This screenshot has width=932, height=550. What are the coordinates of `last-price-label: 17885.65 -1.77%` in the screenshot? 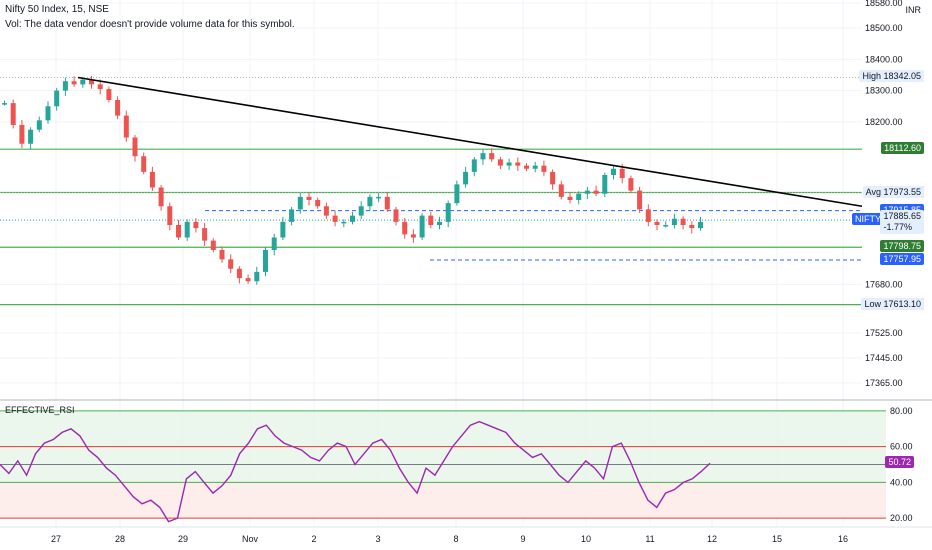 It's located at (902, 222).